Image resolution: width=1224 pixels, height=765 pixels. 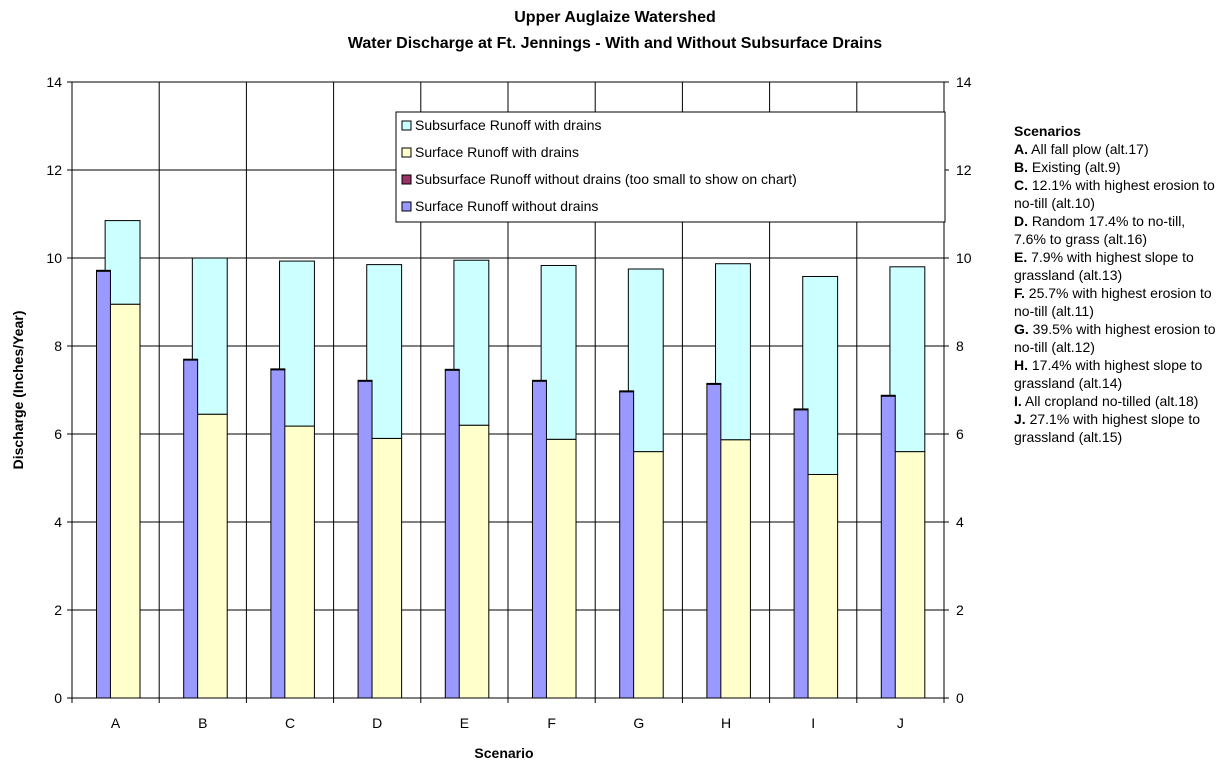 I want to click on x-tick-label: A, so click(x=116, y=723).